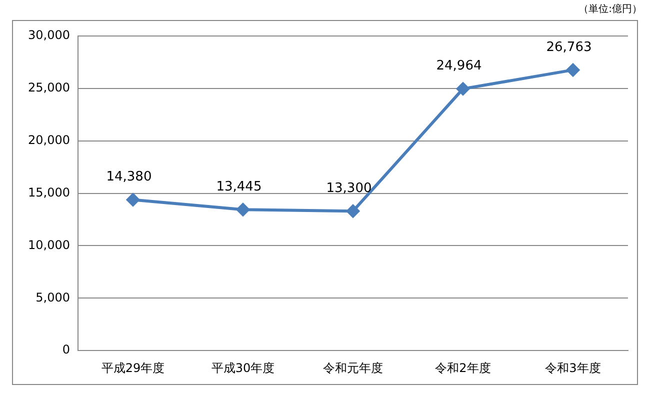  Describe the element at coordinates (49, 87) in the screenshot. I see `y-tick-label: 25,000` at that location.